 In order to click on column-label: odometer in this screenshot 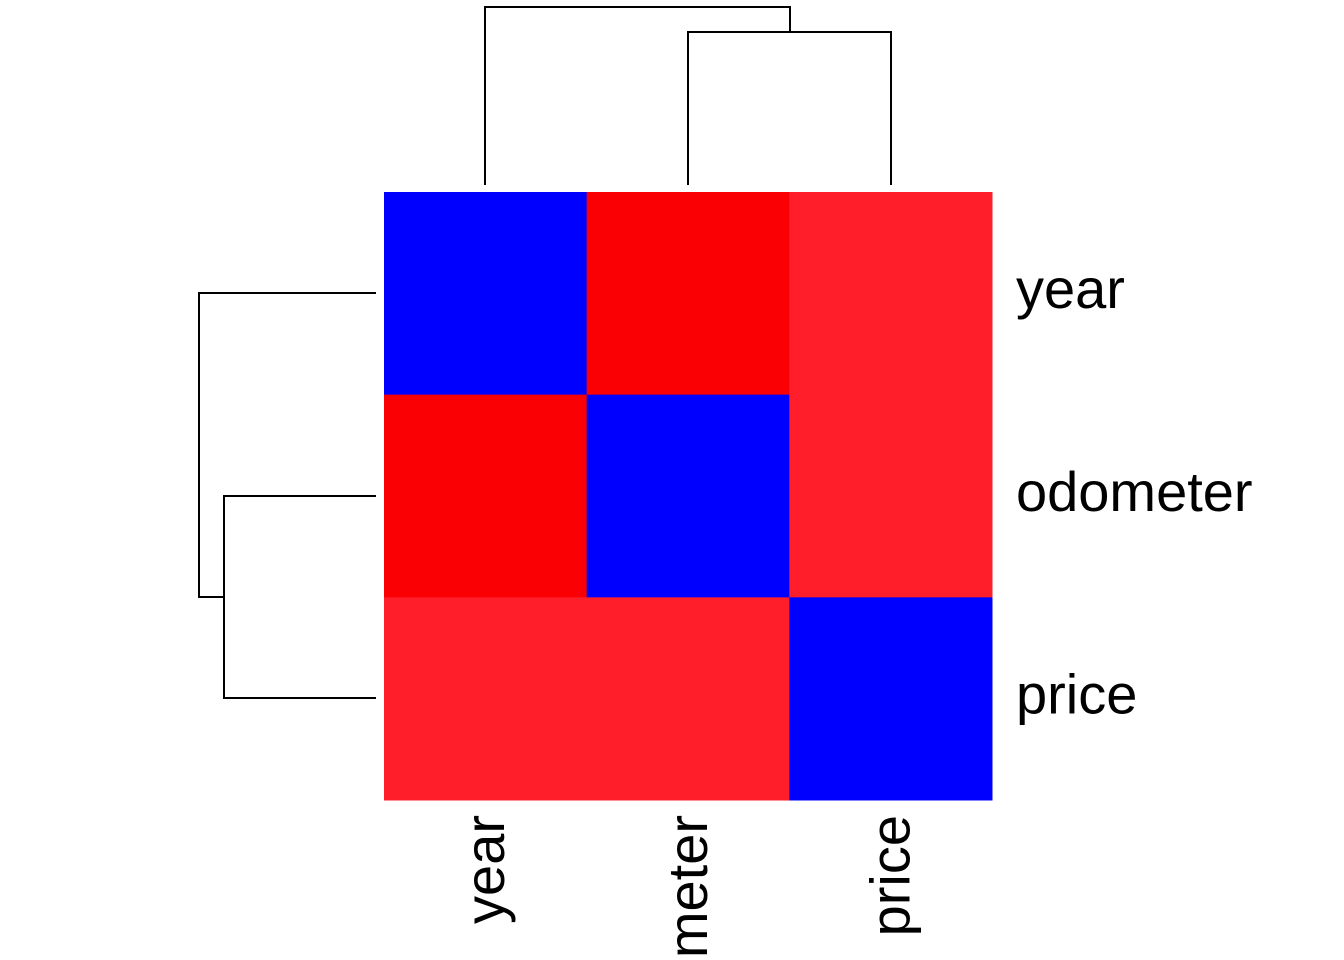, I will do `click(687, 887)`.